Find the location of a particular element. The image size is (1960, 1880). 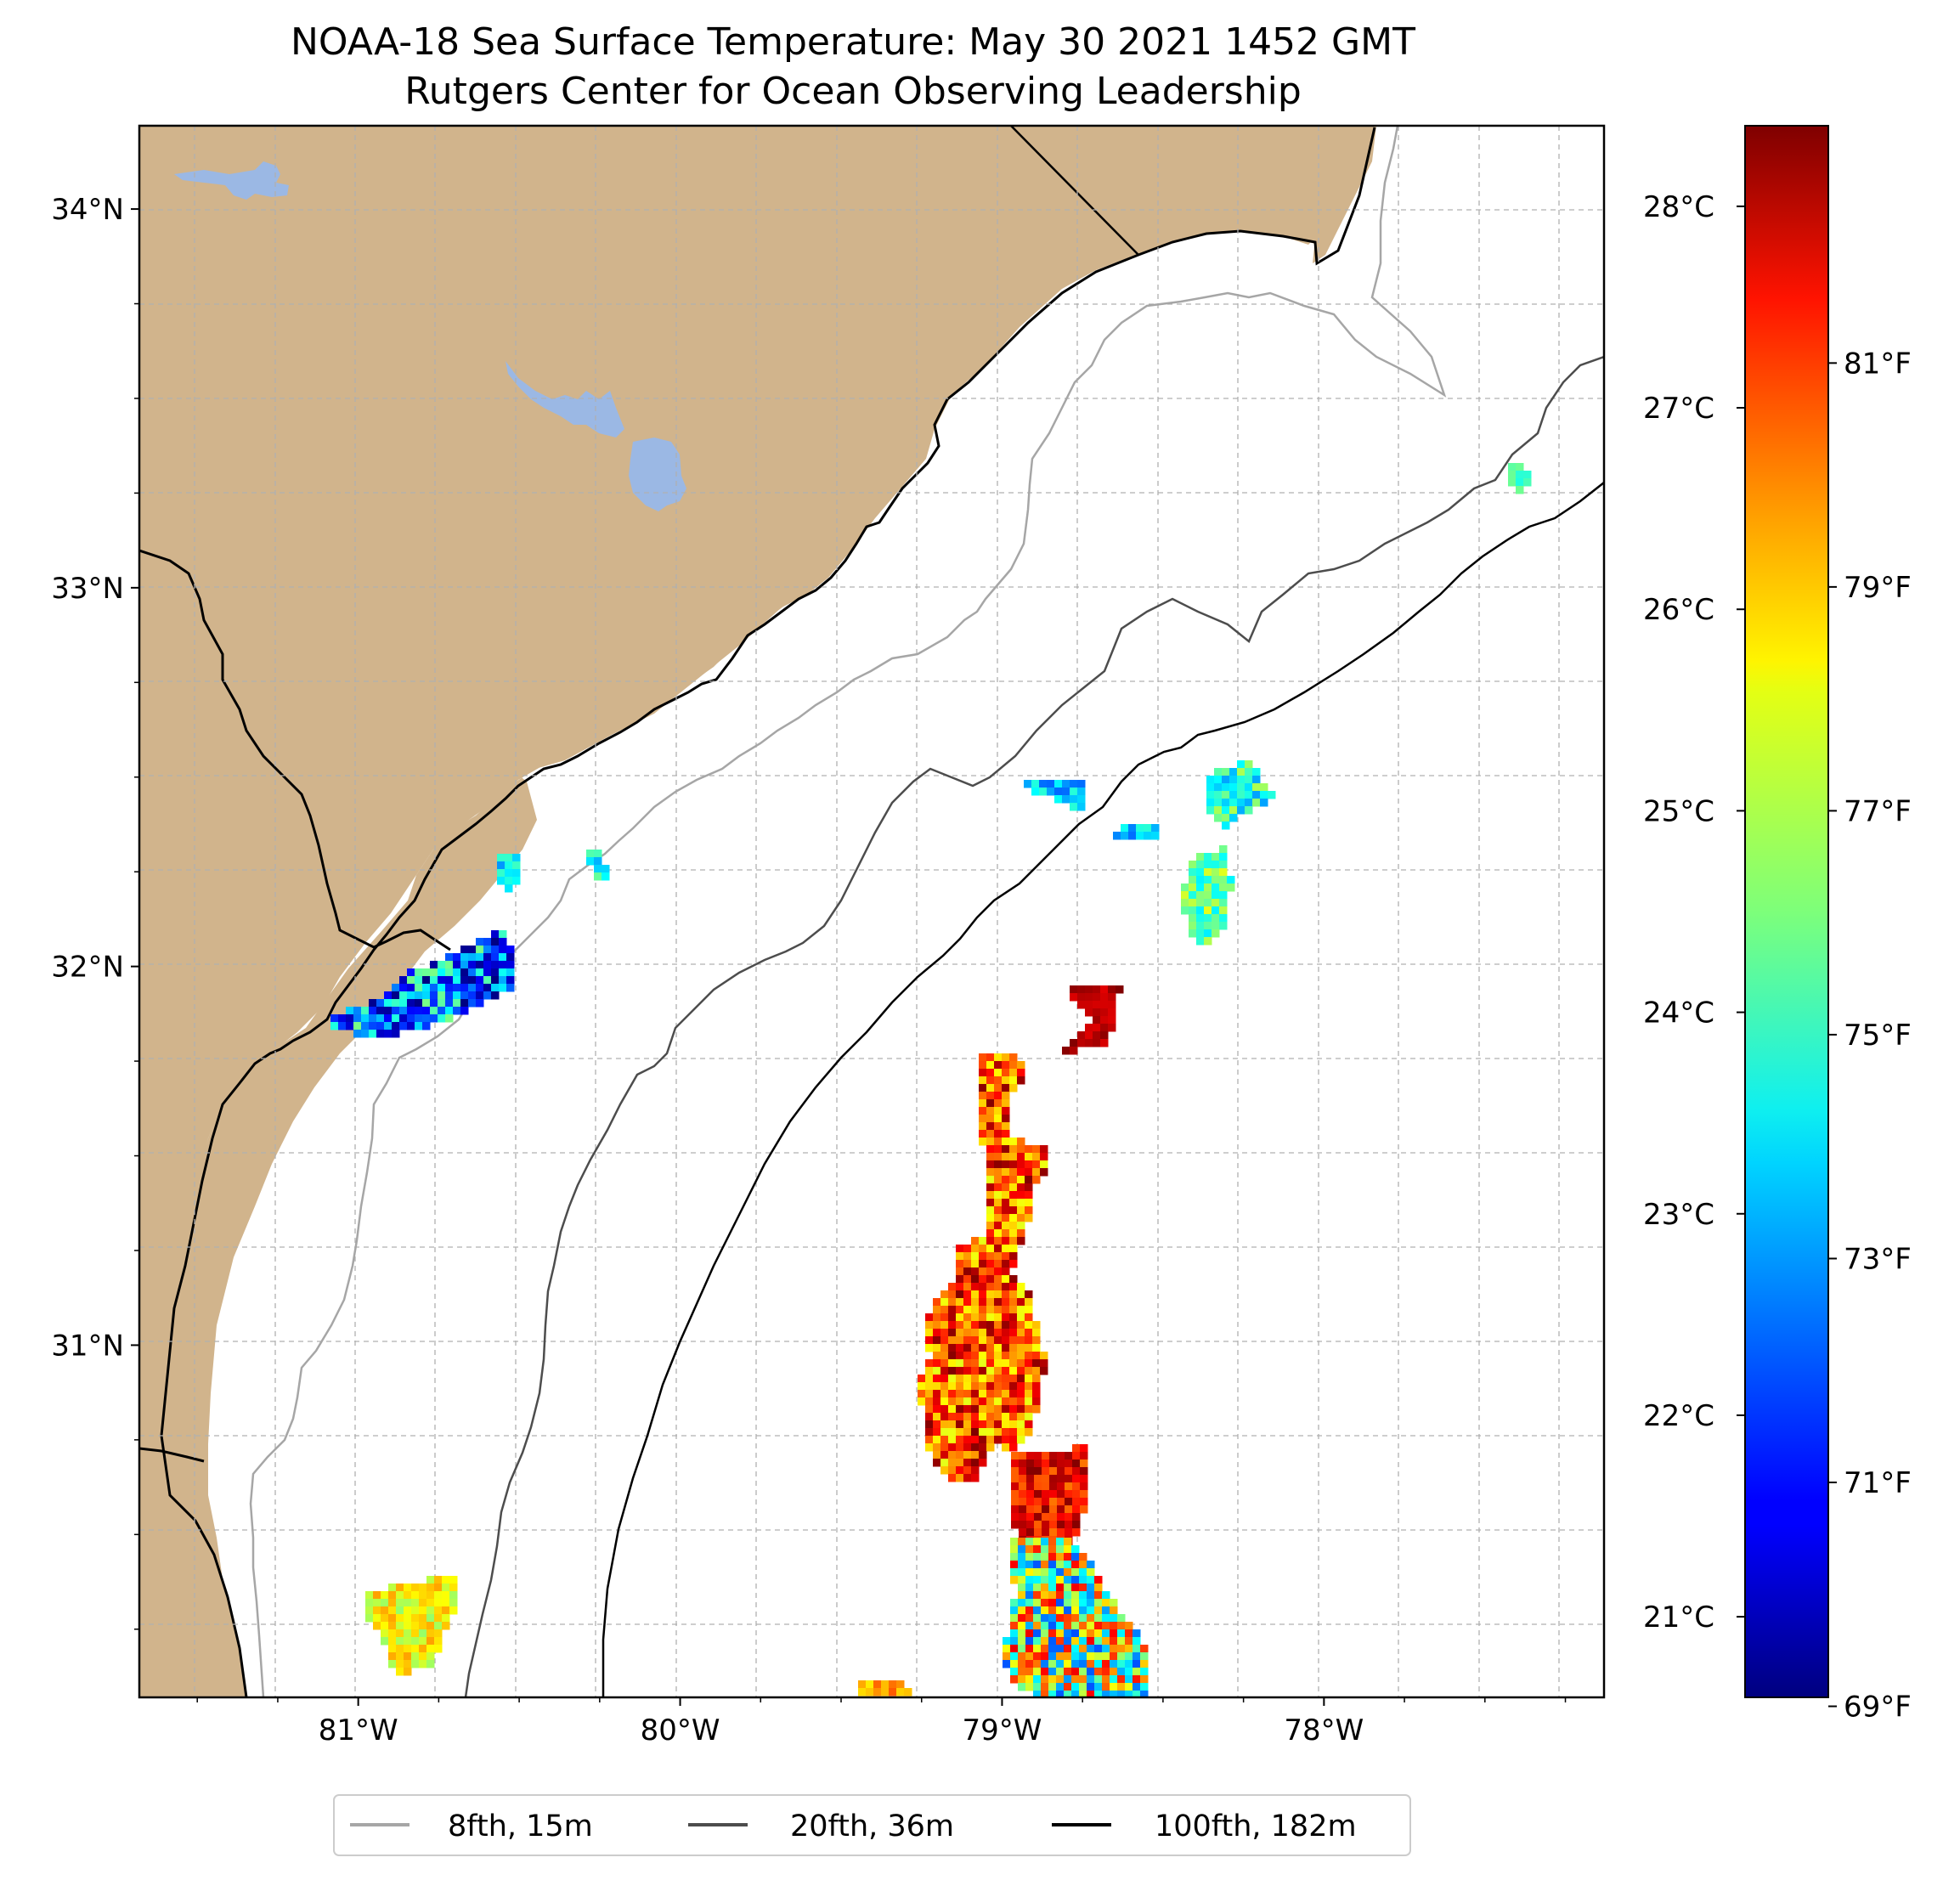

celsius-tick-label: 25°C is located at coordinates (1679, 811).